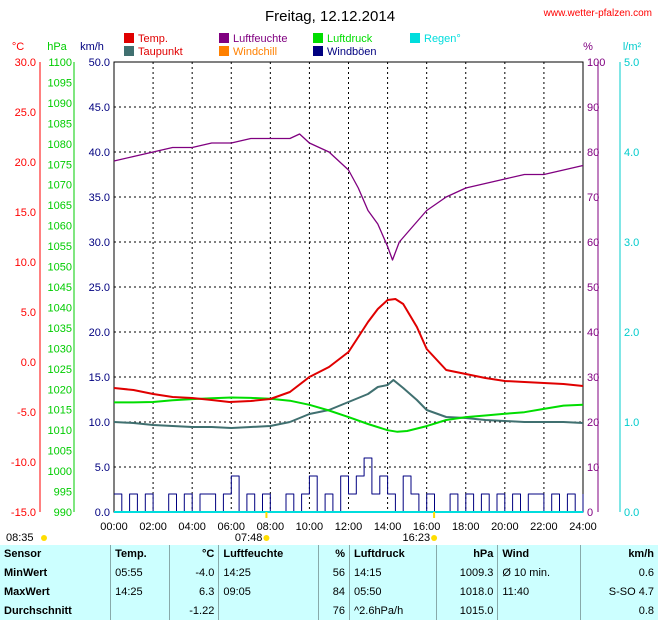 The image size is (658, 620). I want to click on legend-swatch-pressure, so click(318, 38).